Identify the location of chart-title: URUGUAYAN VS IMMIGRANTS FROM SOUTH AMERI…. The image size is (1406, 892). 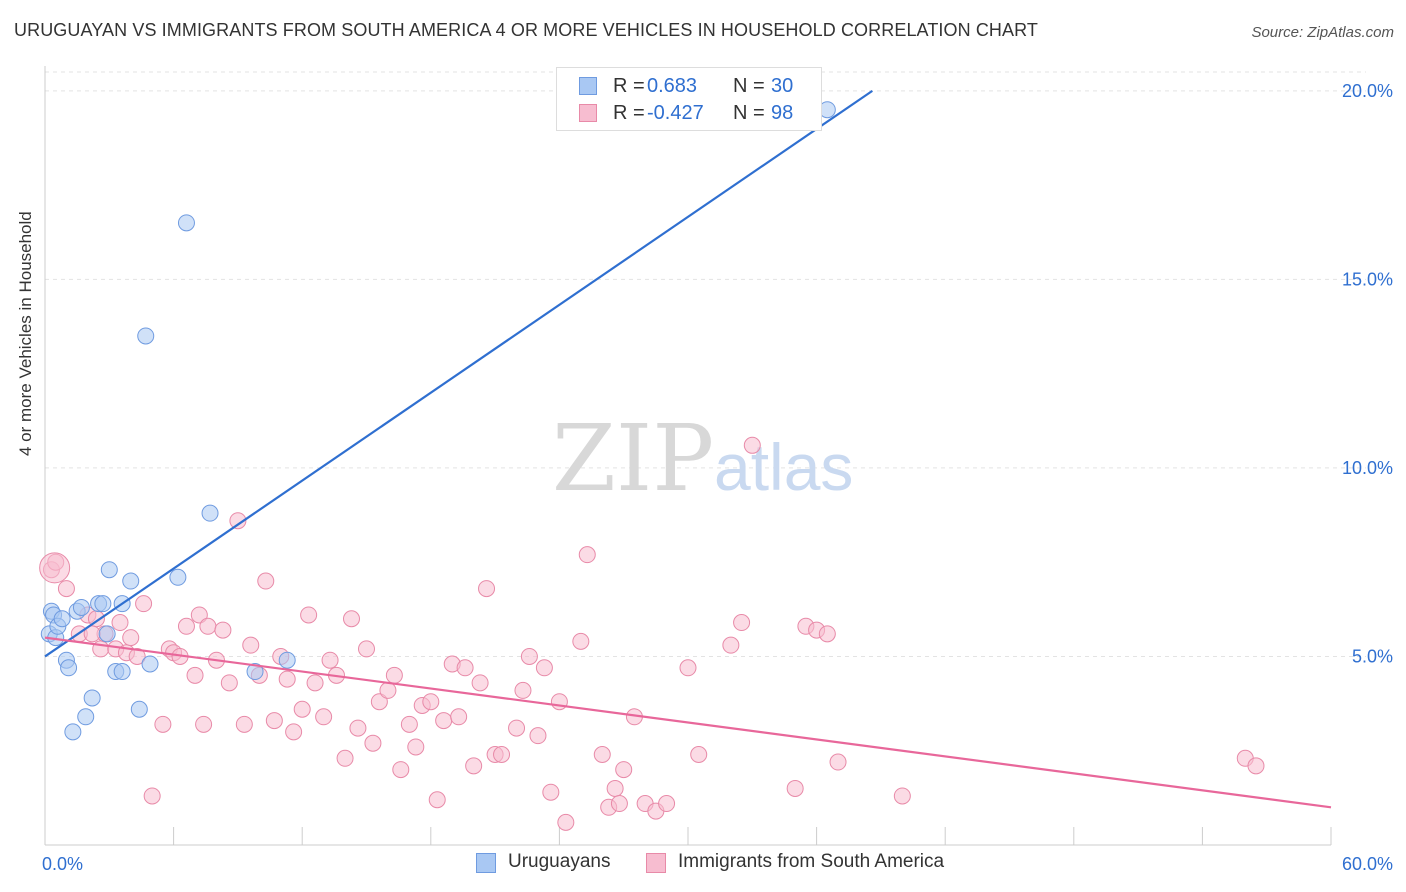
(526, 30).